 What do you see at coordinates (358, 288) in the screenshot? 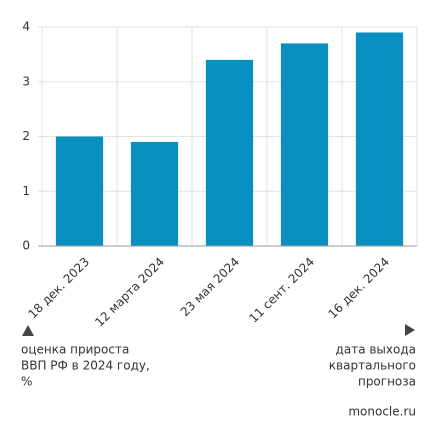
I see `x-tick-label: 16 дек. 2024` at bounding box center [358, 288].